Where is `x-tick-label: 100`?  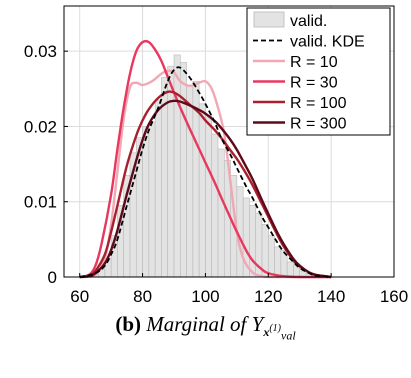 x-tick-label: 100 is located at coordinates (205, 296).